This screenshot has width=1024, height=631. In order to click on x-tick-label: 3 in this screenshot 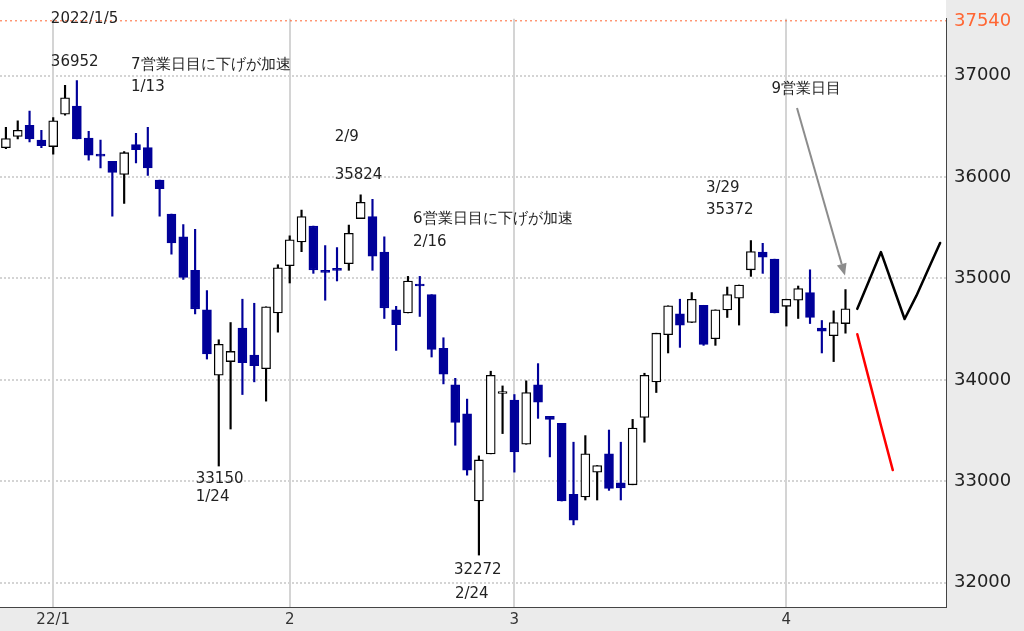, I will do `click(514, 618)`.